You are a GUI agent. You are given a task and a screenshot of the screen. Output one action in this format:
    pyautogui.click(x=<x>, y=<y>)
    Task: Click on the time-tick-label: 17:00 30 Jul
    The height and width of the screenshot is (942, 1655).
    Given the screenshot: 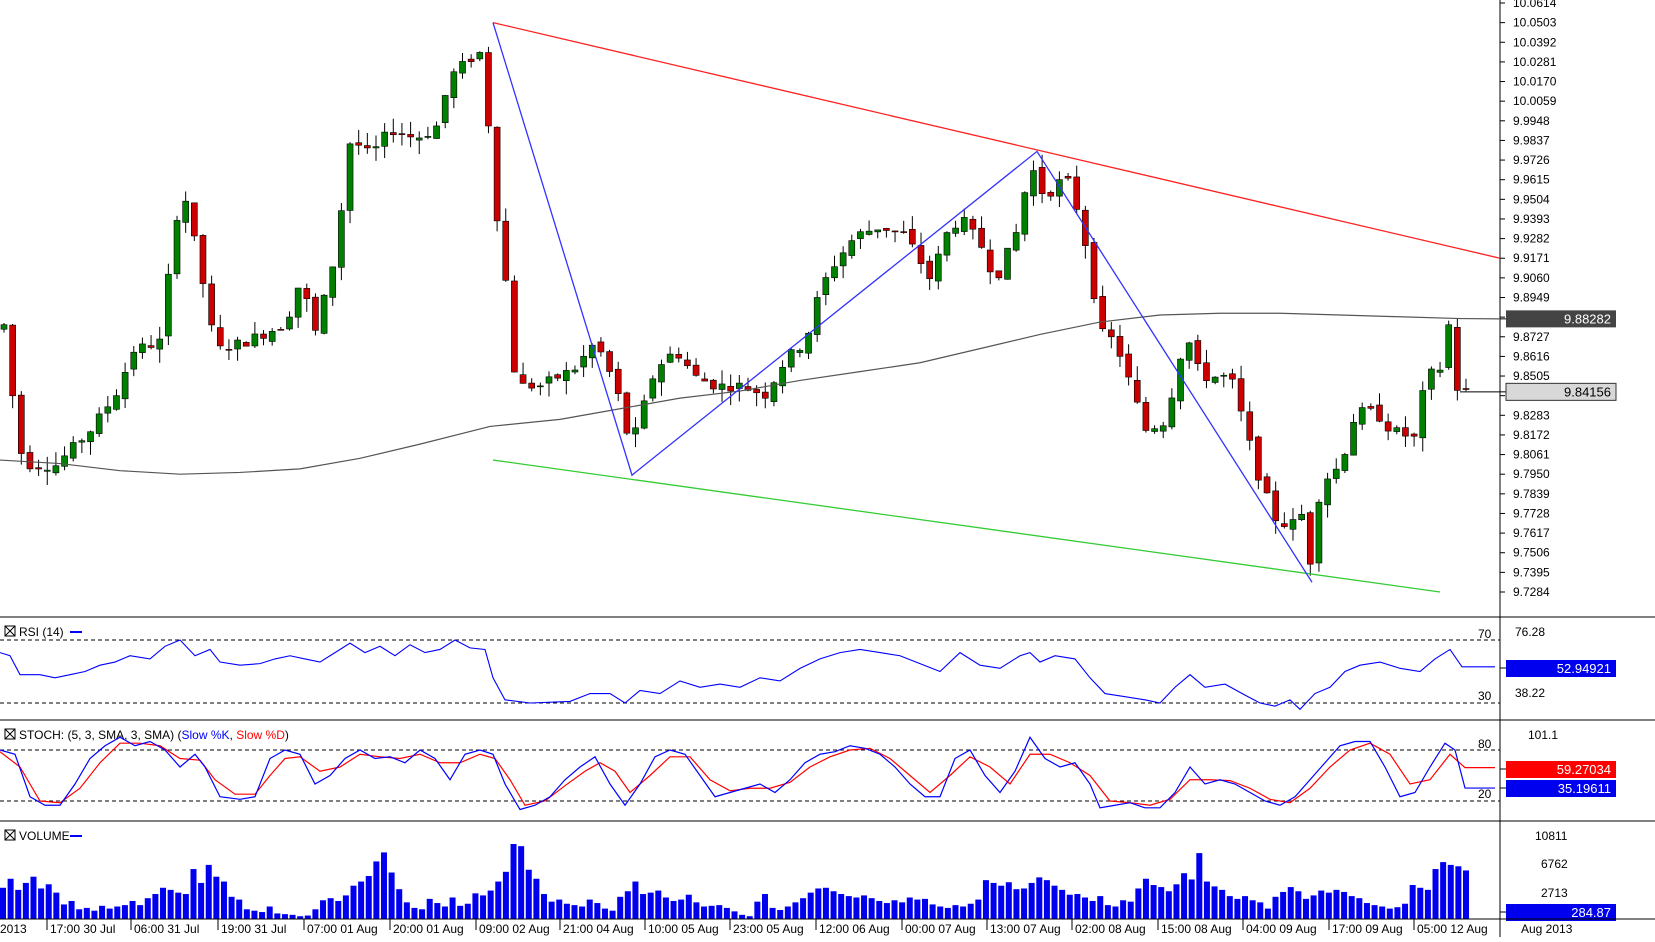 What is the action you would take?
    pyautogui.click(x=82, y=929)
    